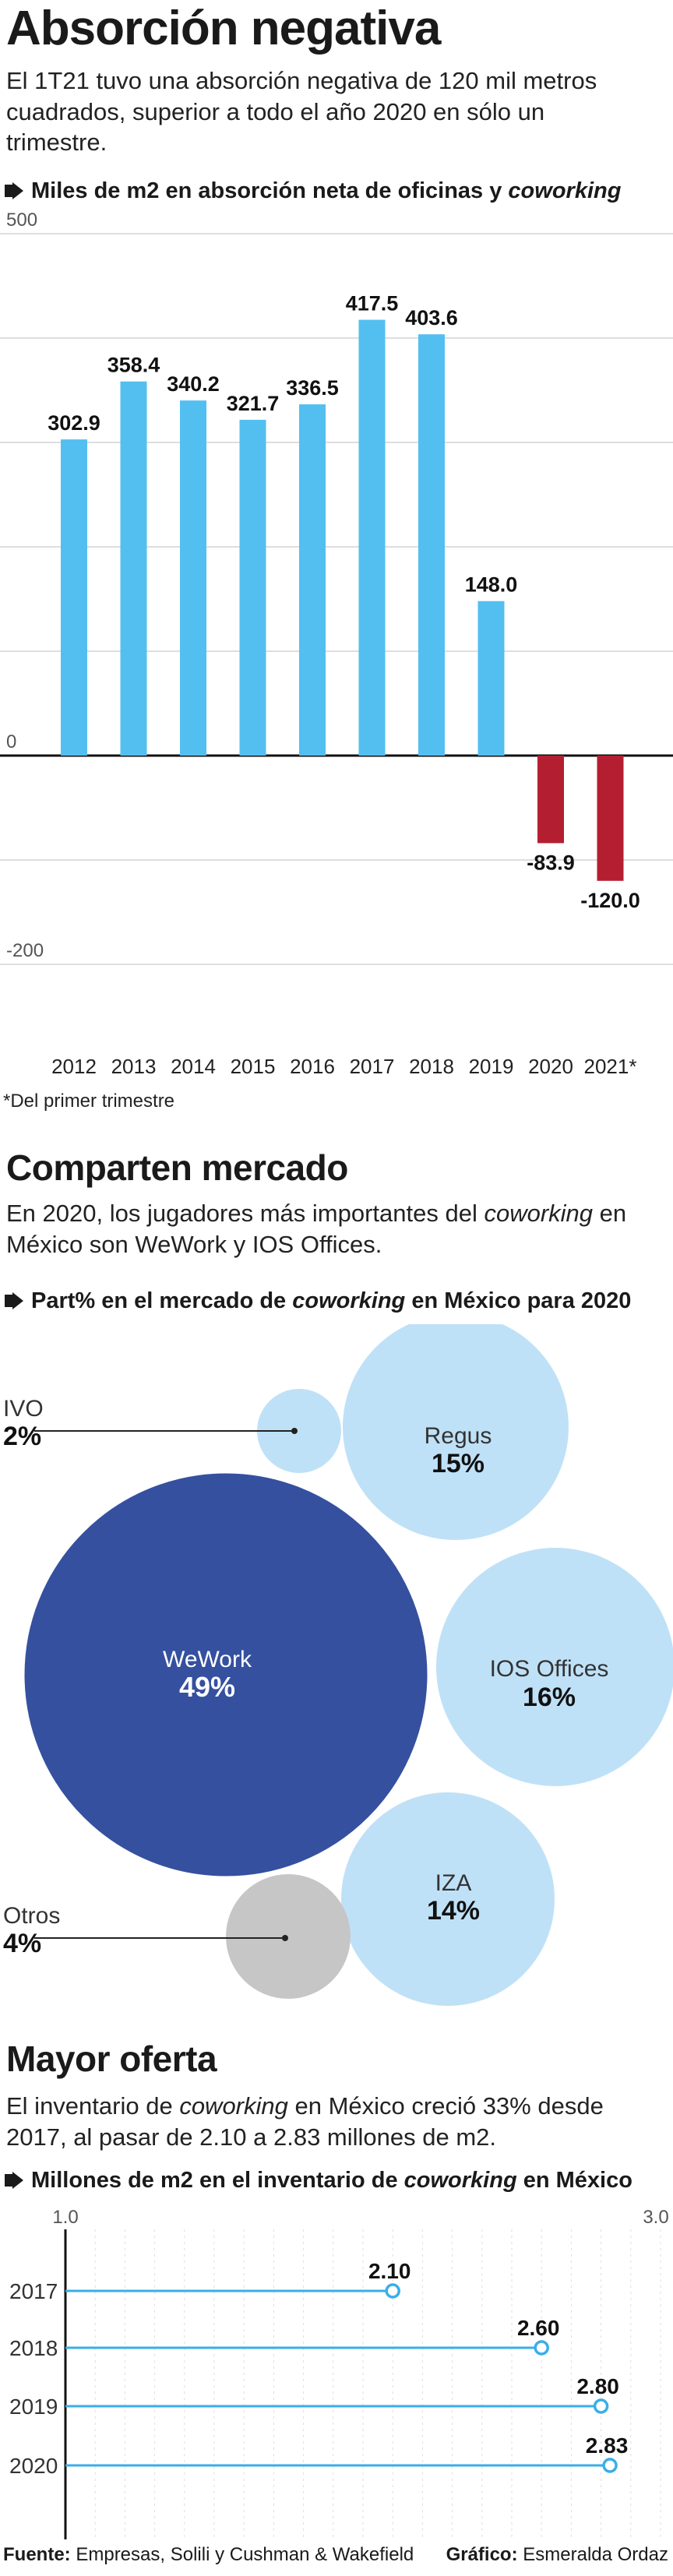 Image resolution: width=673 pixels, height=2576 pixels. Describe the element at coordinates (611, 818) in the screenshot. I see `bar-2021*` at that location.